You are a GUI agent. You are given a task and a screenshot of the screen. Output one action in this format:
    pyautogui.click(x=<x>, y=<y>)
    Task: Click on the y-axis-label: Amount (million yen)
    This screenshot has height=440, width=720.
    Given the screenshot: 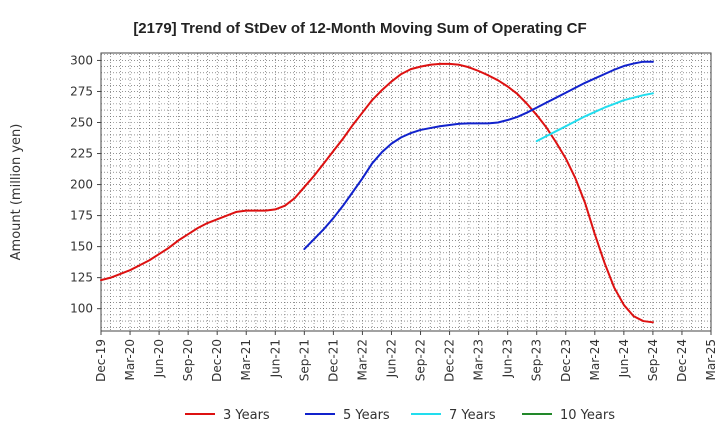 What is the action you would take?
    pyautogui.click(x=16, y=192)
    